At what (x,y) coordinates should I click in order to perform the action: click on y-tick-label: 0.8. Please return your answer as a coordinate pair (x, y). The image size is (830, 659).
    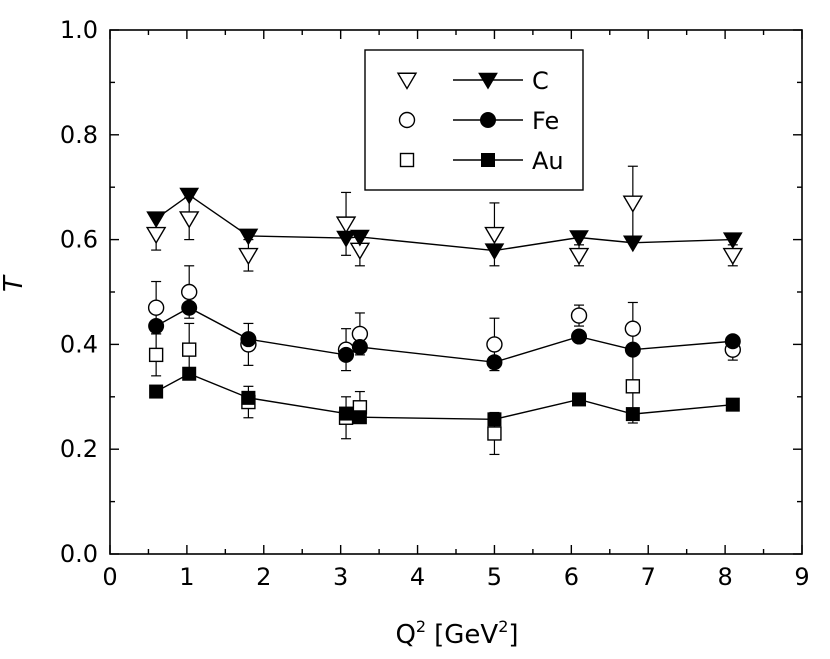
    Looking at the image, I should click on (79, 135).